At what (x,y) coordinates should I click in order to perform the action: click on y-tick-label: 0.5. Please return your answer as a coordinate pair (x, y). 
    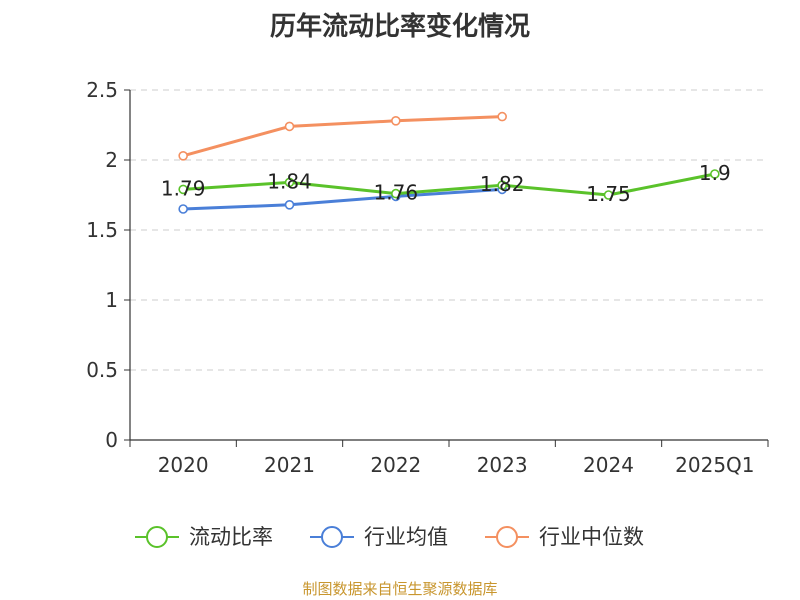
    Looking at the image, I should click on (102, 370).